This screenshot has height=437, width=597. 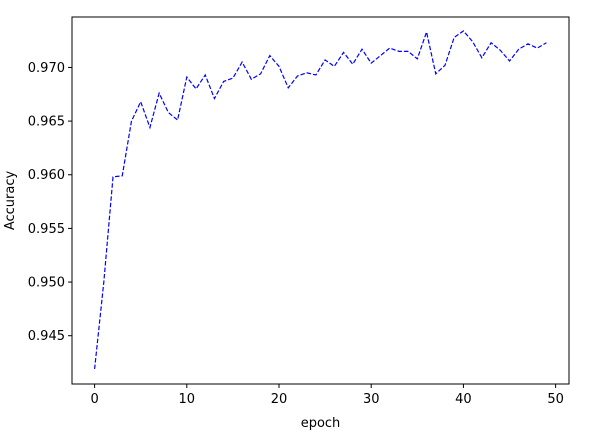 What do you see at coordinates (46, 229) in the screenshot?
I see `y-tick-label: 0.955` at bounding box center [46, 229].